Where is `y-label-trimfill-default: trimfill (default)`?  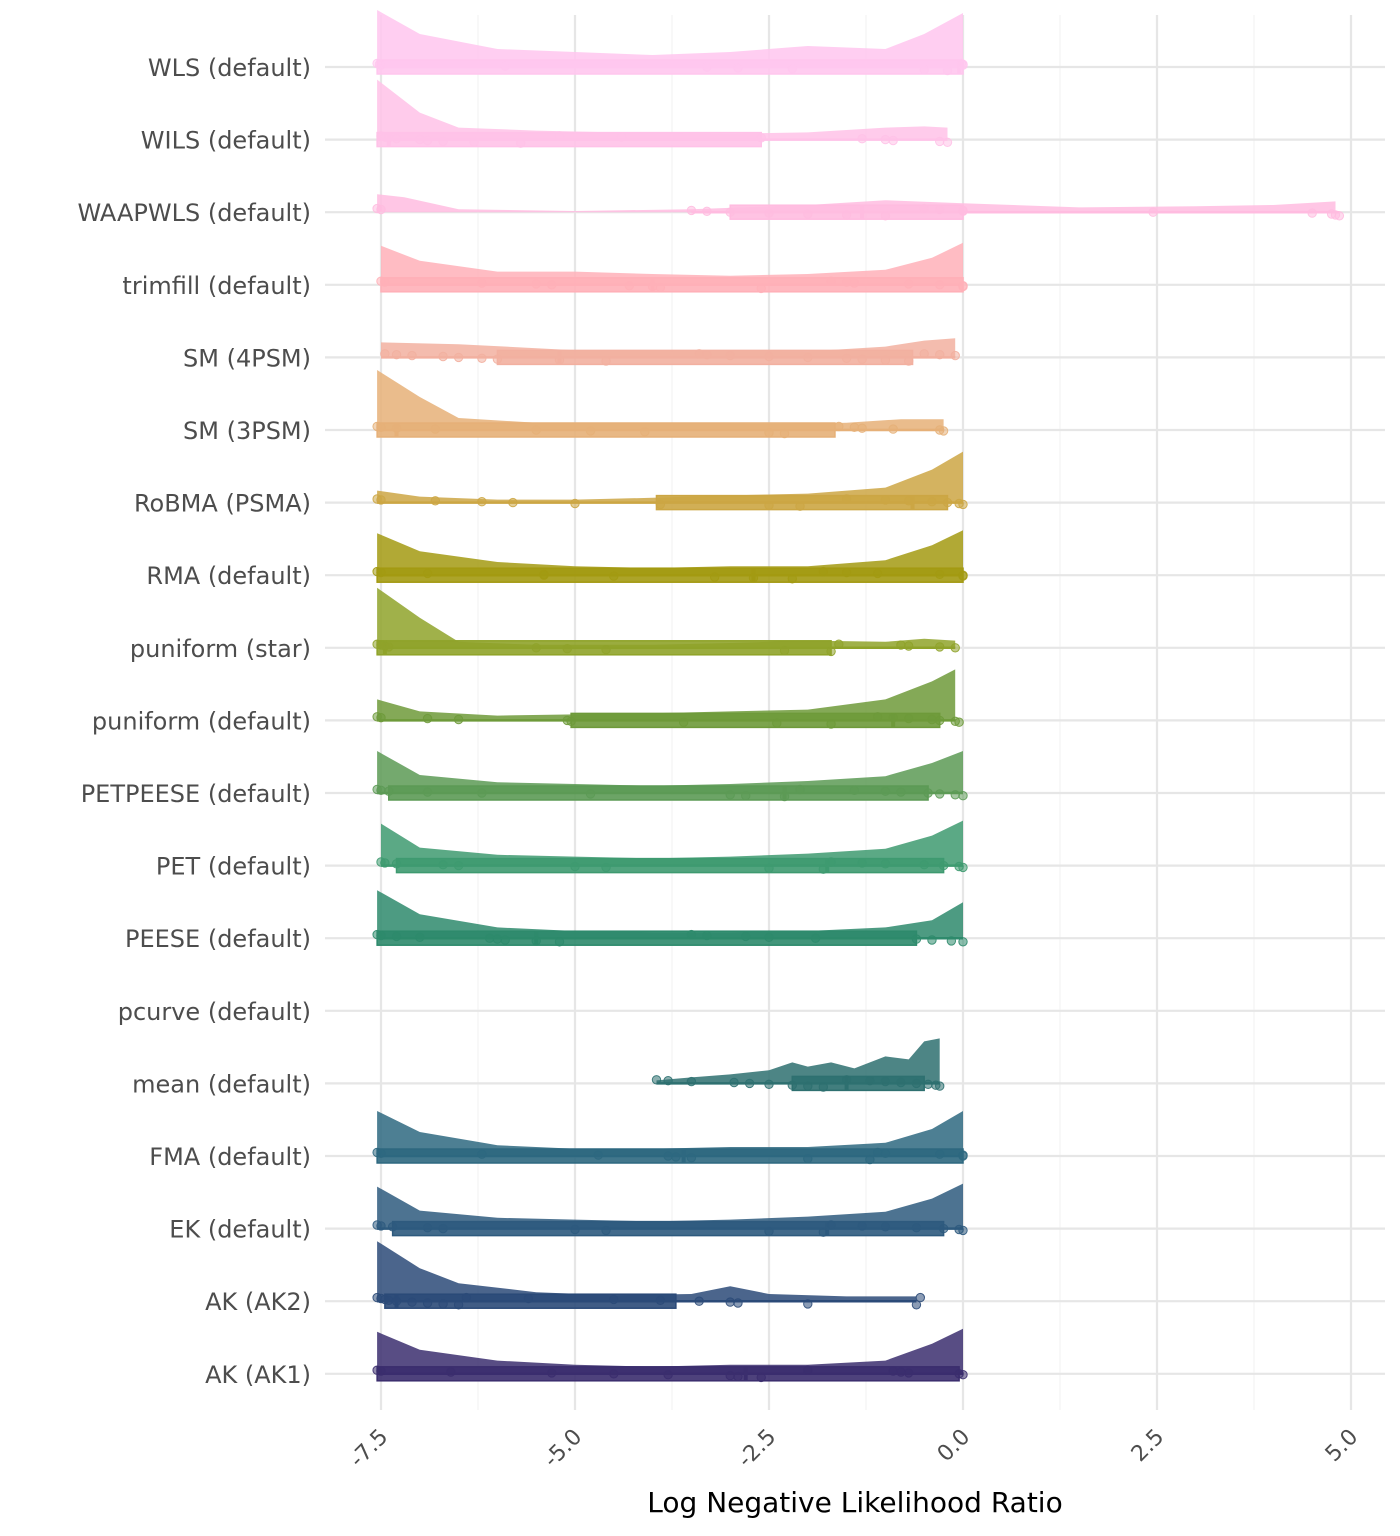
y-label-trimfill-default: trimfill (default) is located at coordinates (216, 286).